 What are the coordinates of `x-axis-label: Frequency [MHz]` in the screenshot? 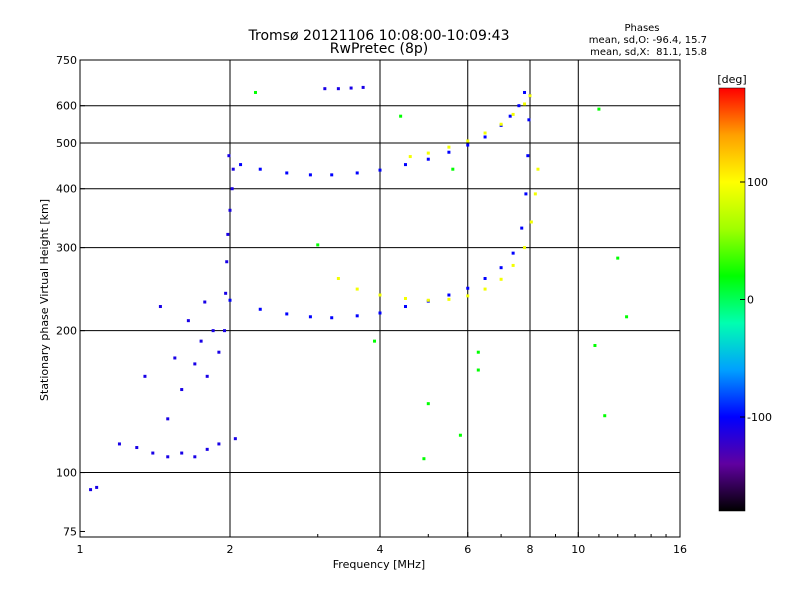 It's located at (379, 564).